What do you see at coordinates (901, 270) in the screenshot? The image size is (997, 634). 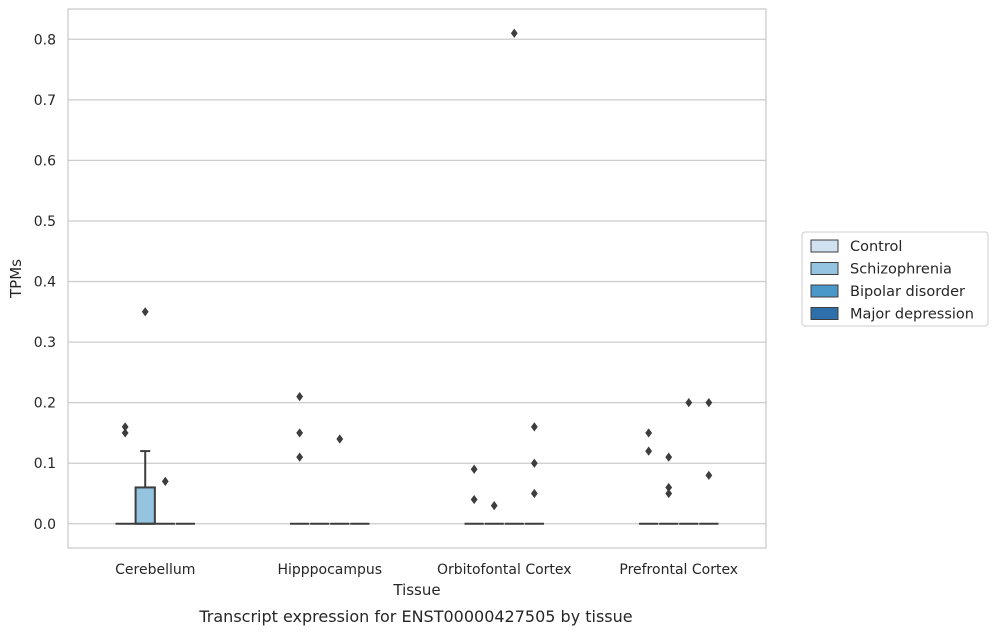 I see `legend-item: Schizophrenia` at bounding box center [901, 270].